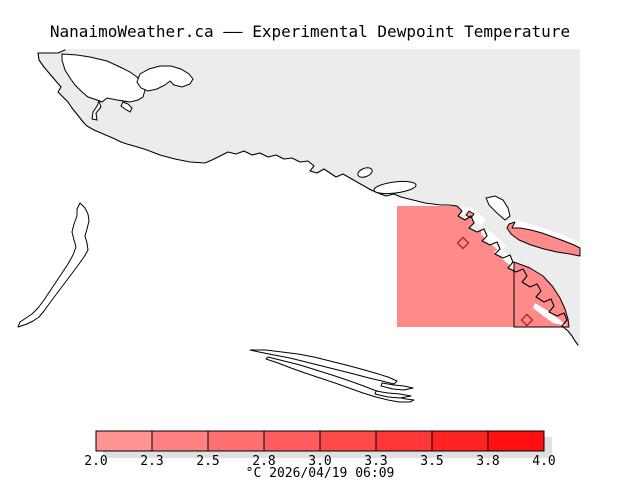  Describe the element at coordinates (470, 214) in the screenshot. I see `harbour-islet` at that location.